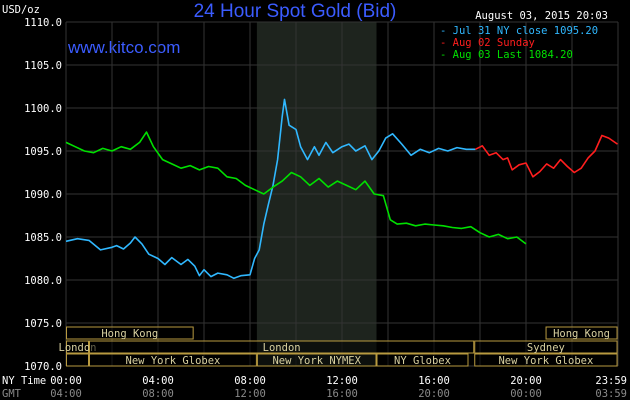 This screenshot has width=630, height=400. What do you see at coordinates (250, 381) in the screenshot?
I see `x-tick-ny-2: 08:00` at bounding box center [250, 381].